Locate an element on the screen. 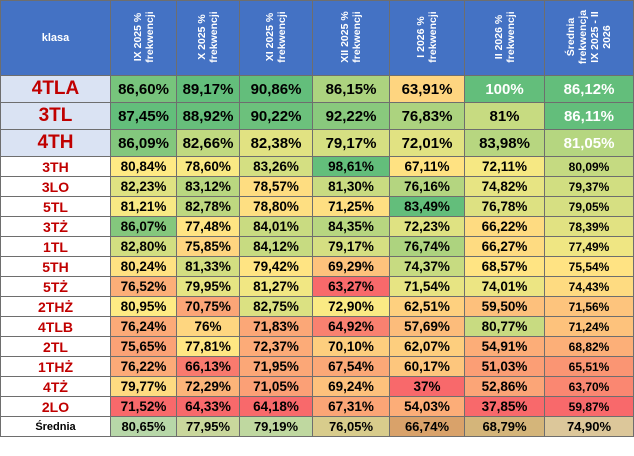  cell-4tlb-col-6: 71,24% is located at coordinates (589, 326).